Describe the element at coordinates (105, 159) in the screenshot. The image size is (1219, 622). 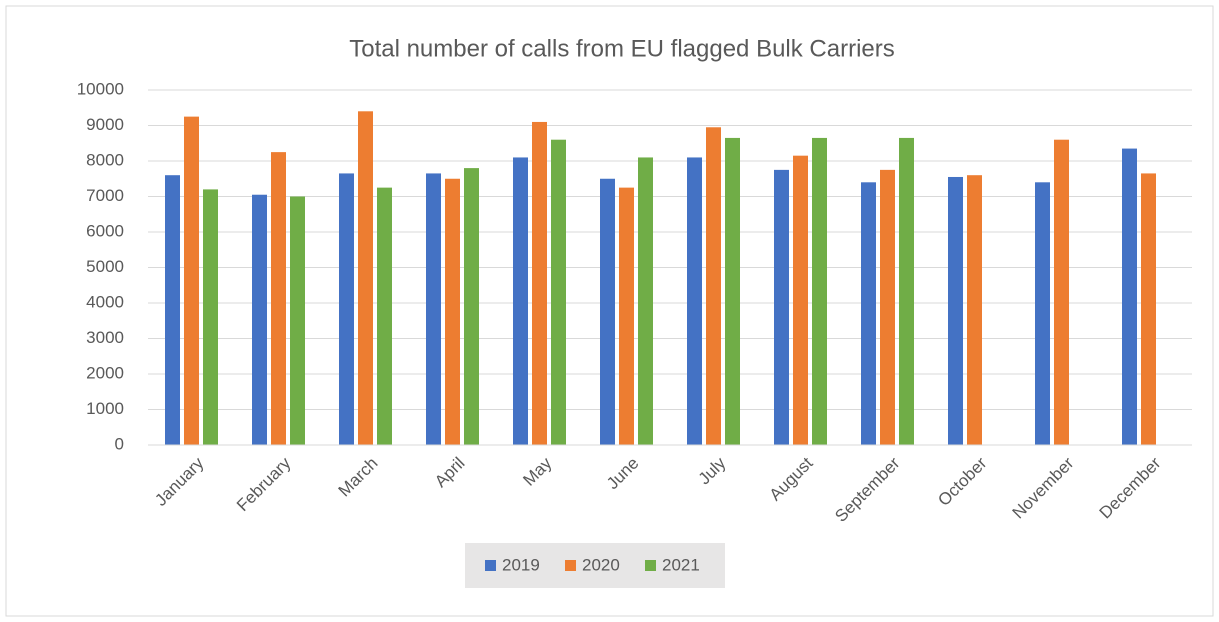
I see `y-tick-label: 8000` at that location.